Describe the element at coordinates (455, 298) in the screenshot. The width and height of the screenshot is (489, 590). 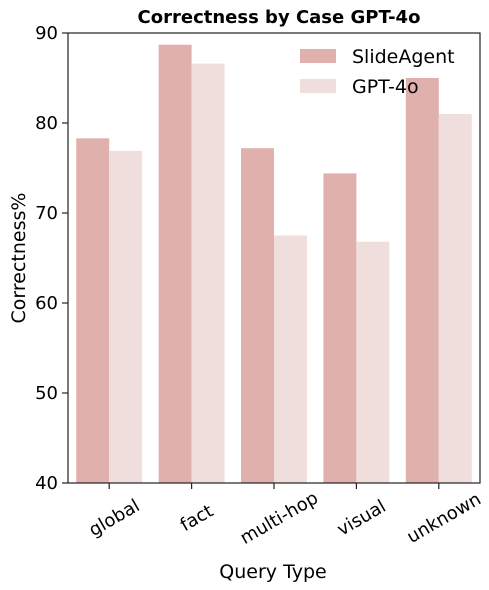
I see `bar-unknown-gpt-4o` at that location.